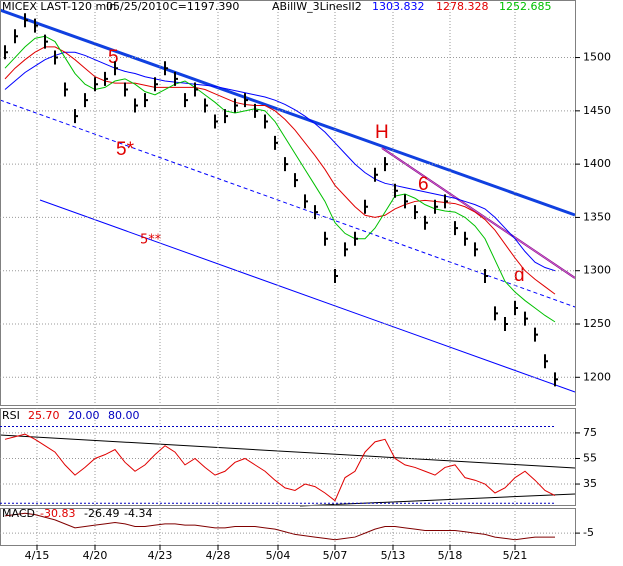 The image size is (623, 566). What do you see at coordinates (462, 6) in the screenshot?
I see `ma-label: 1278.328` at bounding box center [462, 6].